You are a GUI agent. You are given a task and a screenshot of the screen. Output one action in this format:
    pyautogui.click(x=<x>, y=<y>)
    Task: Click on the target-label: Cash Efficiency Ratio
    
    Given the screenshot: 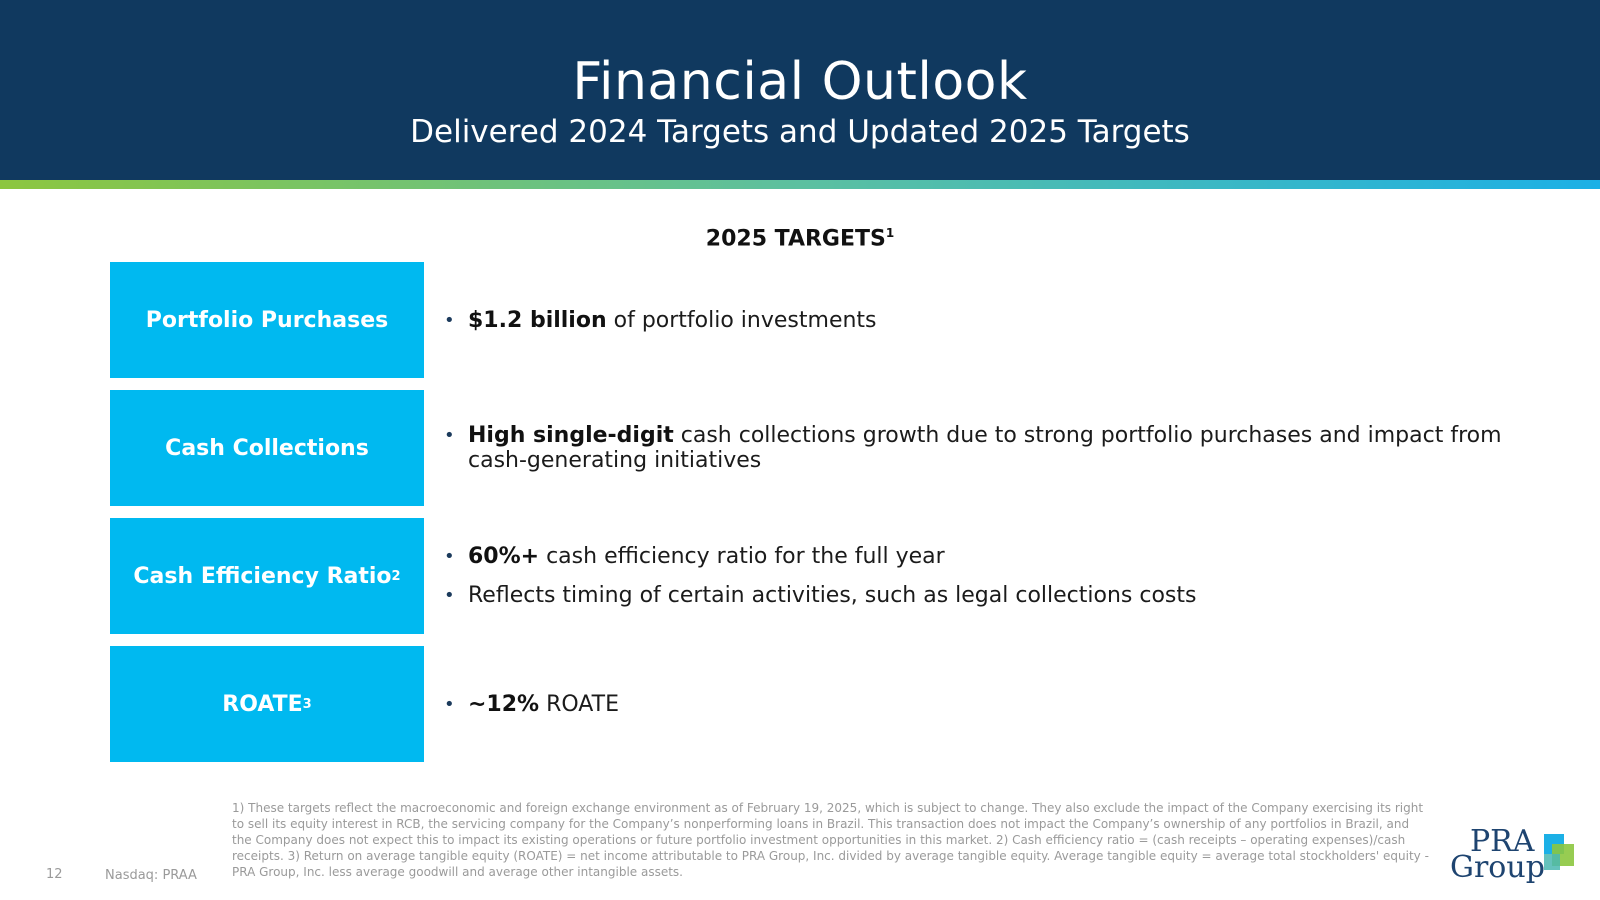 What is the action you would take?
    pyautogui.click(x=262, y=576)
    